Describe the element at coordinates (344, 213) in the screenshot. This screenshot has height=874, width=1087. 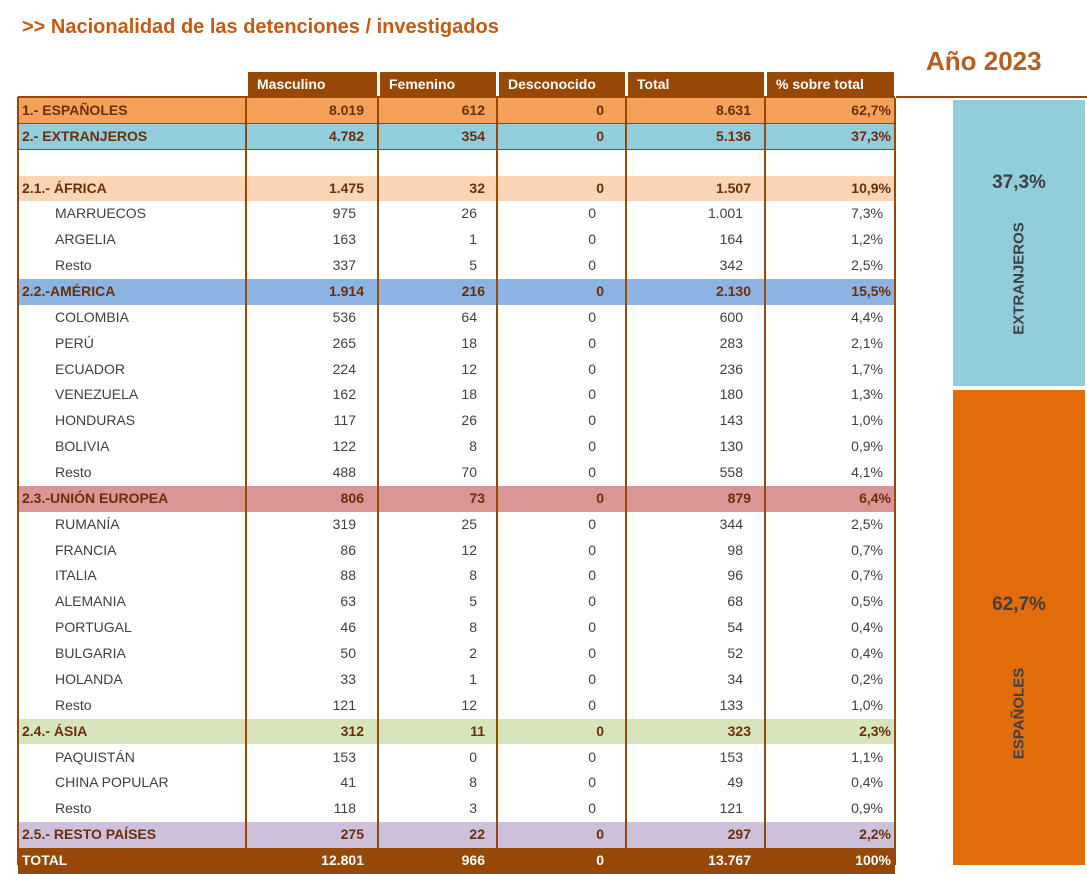
I see `cell-value: 975` at that location.